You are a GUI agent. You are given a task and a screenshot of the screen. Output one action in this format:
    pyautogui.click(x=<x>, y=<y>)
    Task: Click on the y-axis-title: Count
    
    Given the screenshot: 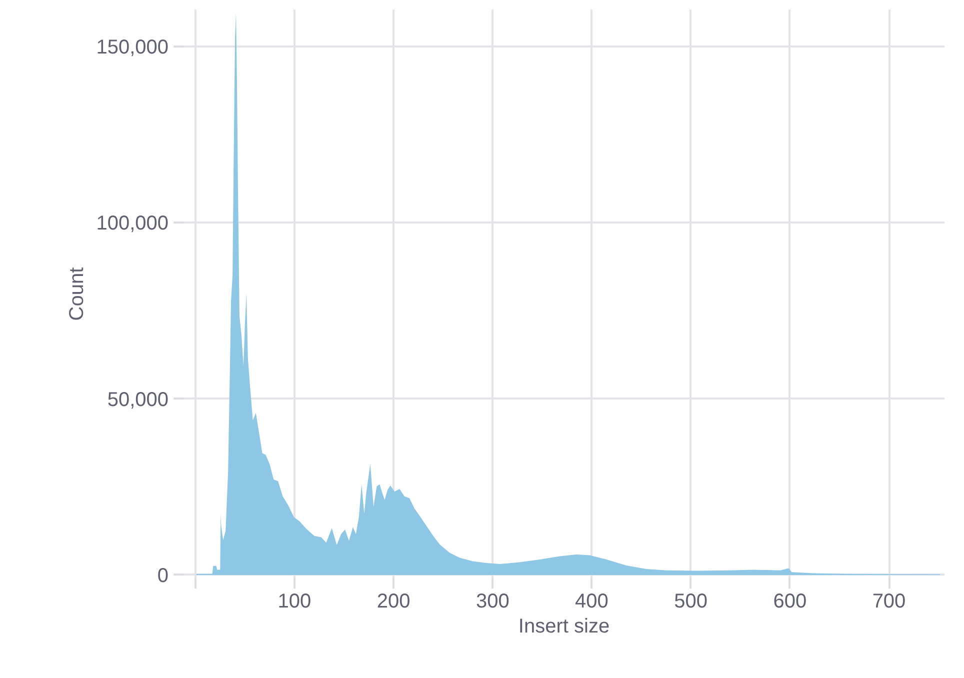 What is the action you would take?
    pyautogui.click(x=77, y=293)
    